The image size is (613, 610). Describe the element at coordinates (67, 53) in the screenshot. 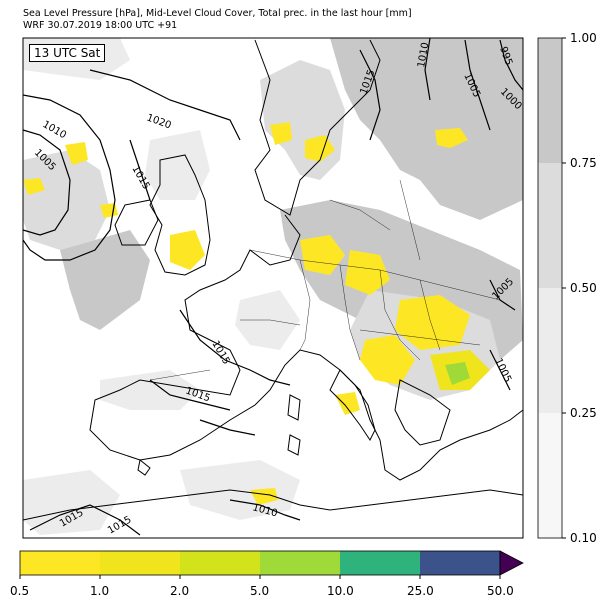

I see `time-label: 13 UTC Sat` at that location.